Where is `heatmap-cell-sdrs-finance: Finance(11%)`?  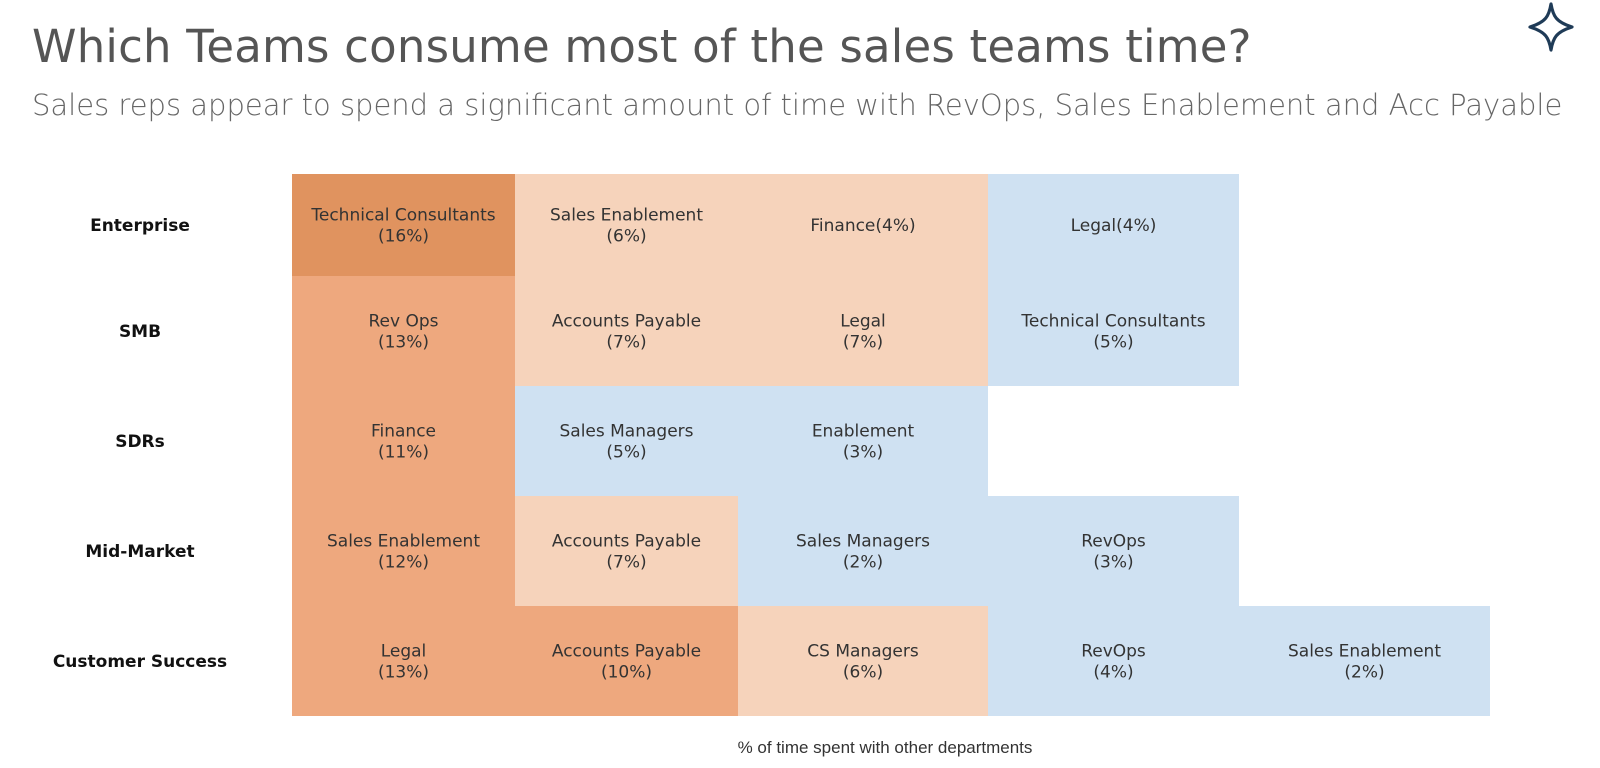
heatmap-cell-sdrs-finance: Finance(11%) is located at coordinates (403, 441).